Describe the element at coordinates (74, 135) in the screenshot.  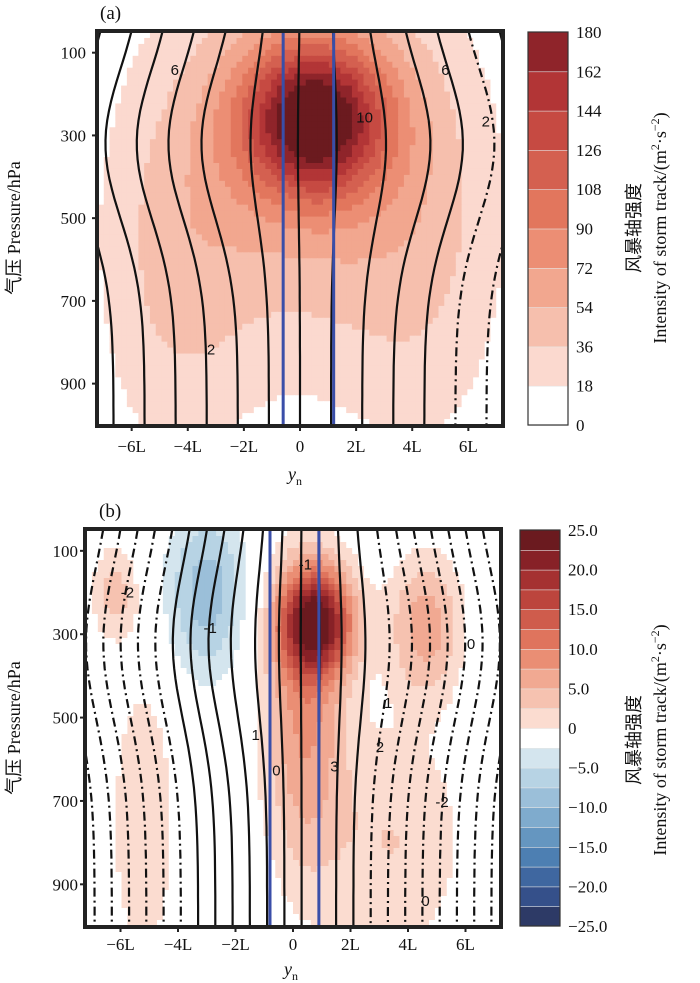
I see `y-tick-label: 300` at that location.